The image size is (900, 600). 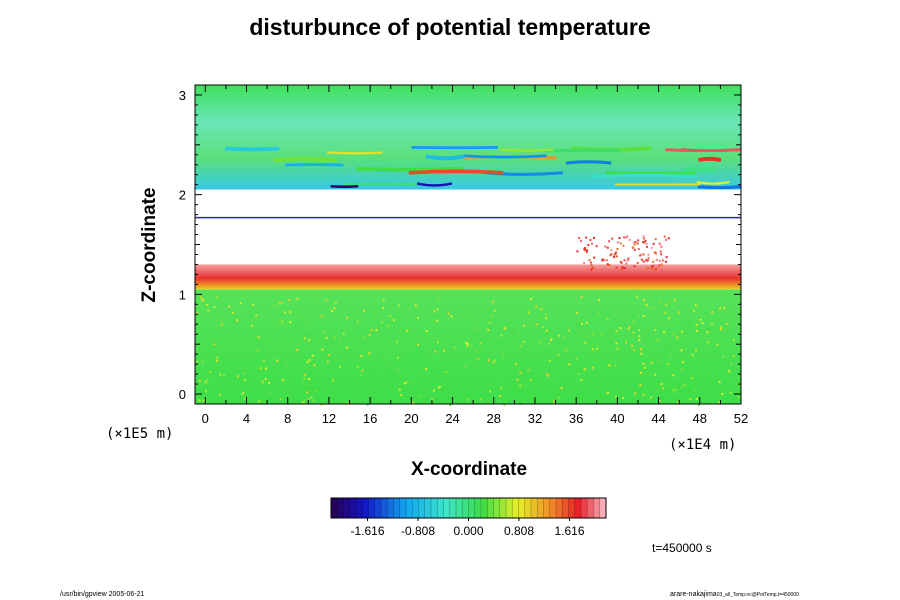 What do you see at coordinates (246, 418) in the screenshot?
I see `x-tick-label: 4` at bounding box center [246, 418].